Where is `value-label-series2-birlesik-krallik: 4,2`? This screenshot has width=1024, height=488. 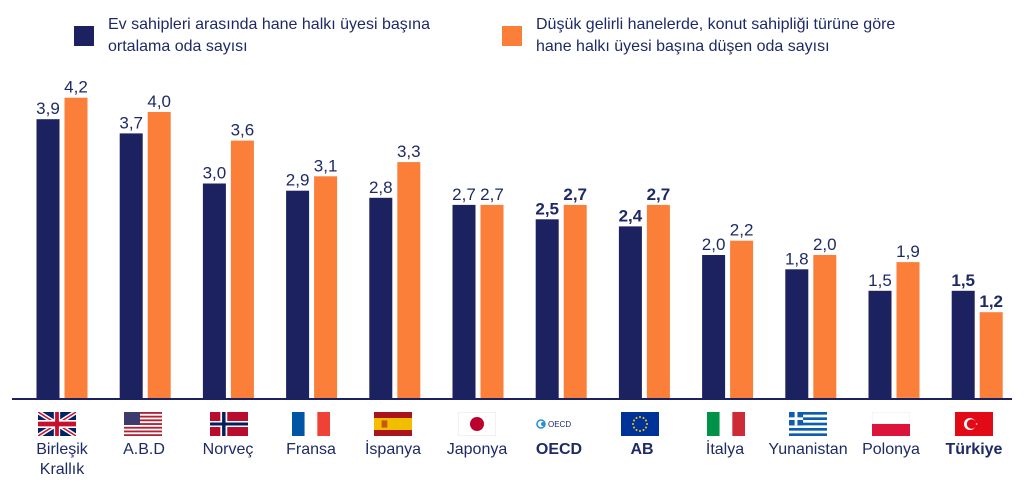 value-label-series2-birlesik-krallik: 4,2 is located at coordinates (76, 87).